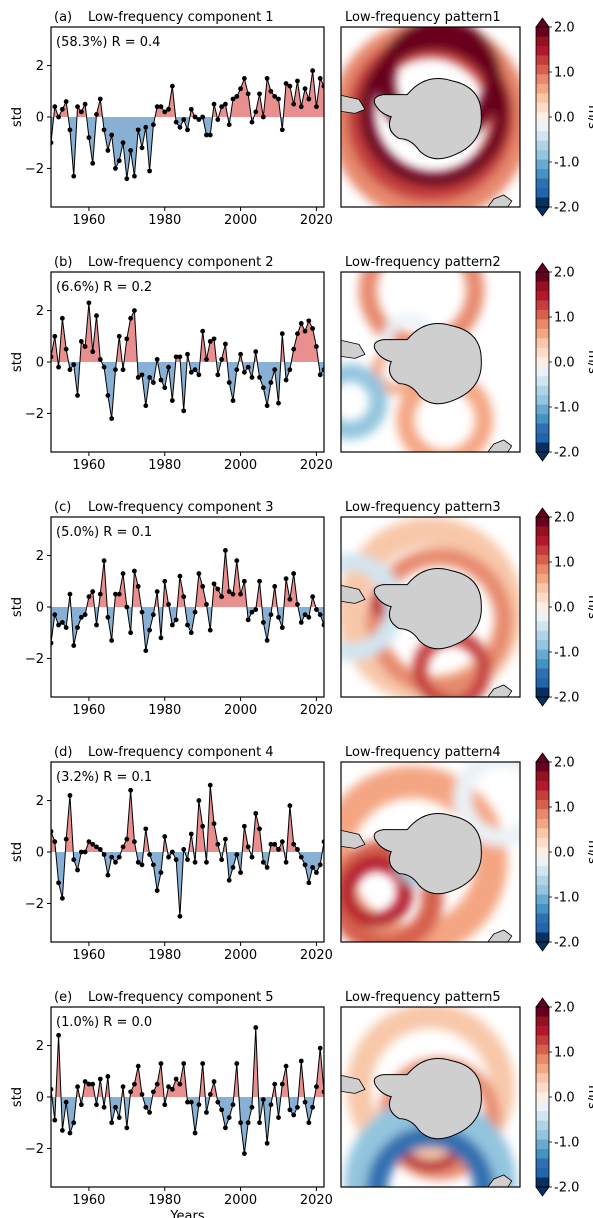 The image size is (593, 1218). I want to click on colorbar-tick-label: -2.0, so click(566, 208).